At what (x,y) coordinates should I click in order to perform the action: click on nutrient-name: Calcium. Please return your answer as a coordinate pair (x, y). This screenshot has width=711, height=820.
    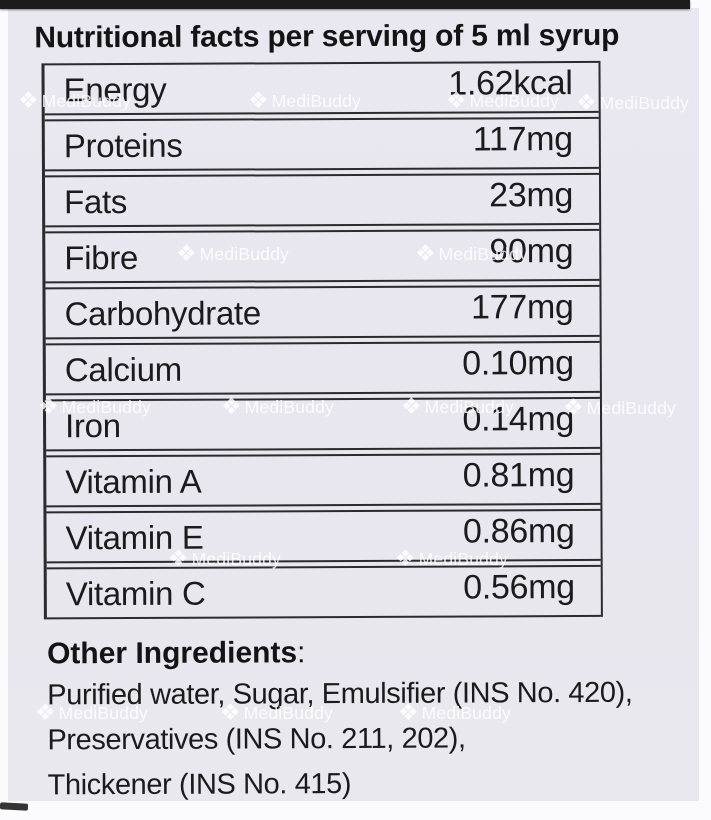
    Looking at the image, I should click on (123, 369).